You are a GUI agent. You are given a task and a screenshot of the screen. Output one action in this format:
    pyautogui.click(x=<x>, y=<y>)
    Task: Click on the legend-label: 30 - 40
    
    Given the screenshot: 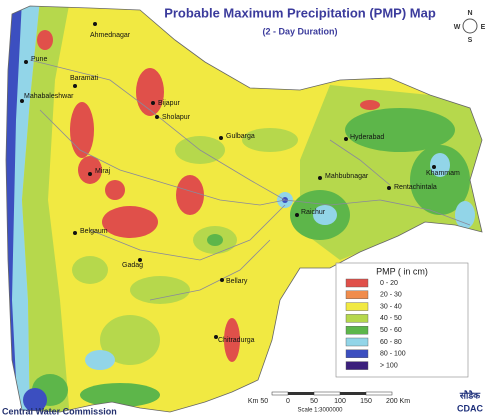 What is the action you would take?
    pyautogui.click(x=391, y=306)
    